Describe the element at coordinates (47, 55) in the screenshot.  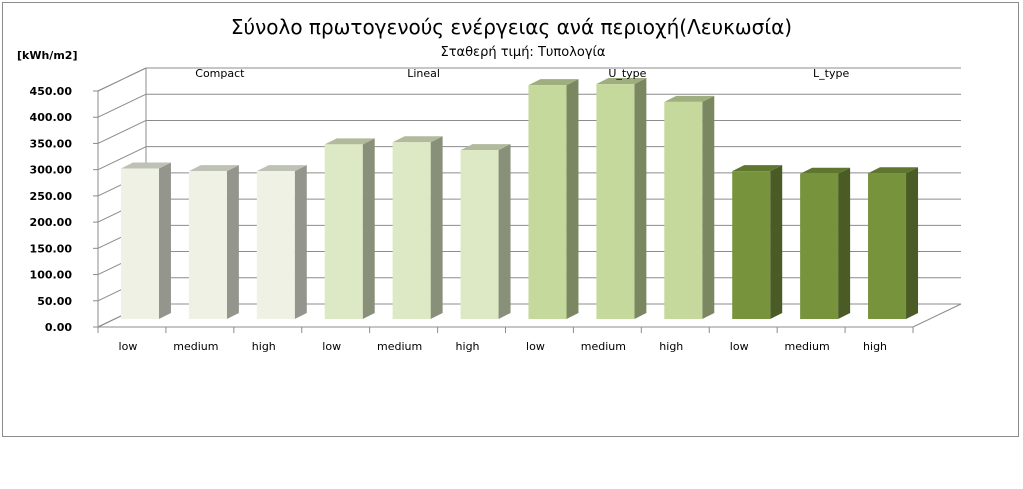
I see `y-axis-unit: [kWh/m2]` at that location.